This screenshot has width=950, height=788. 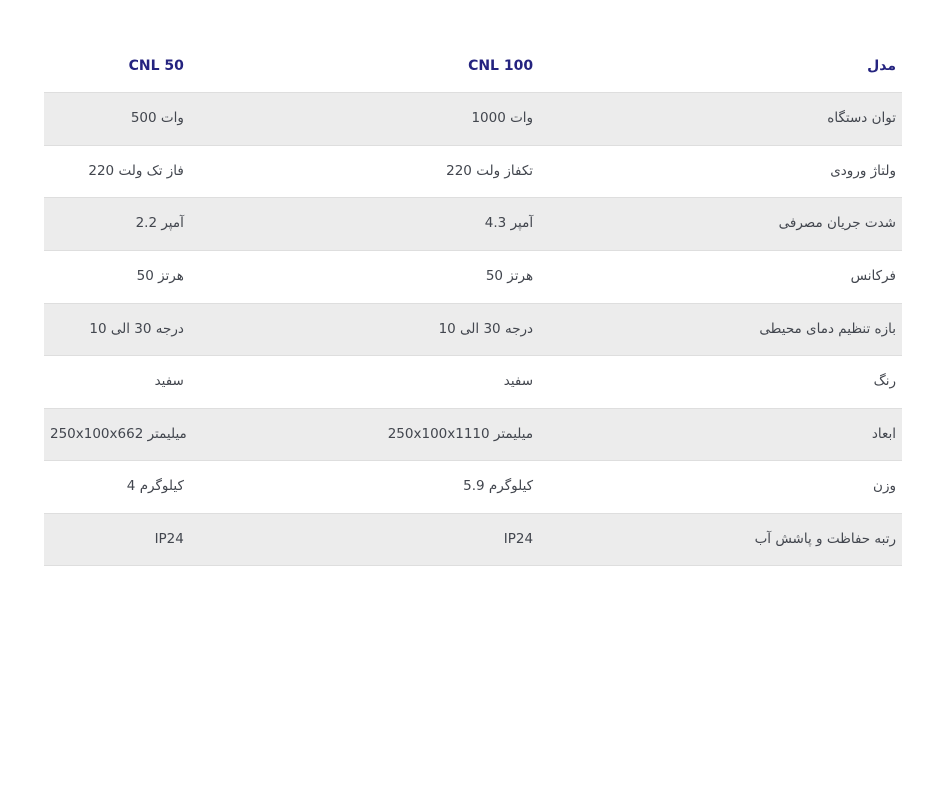 What do you see at coordinates (720, 330) in the screenshot?
I see `spec-label: بازه تنظیم دمای محیطی` at bounding box center [720, 330].